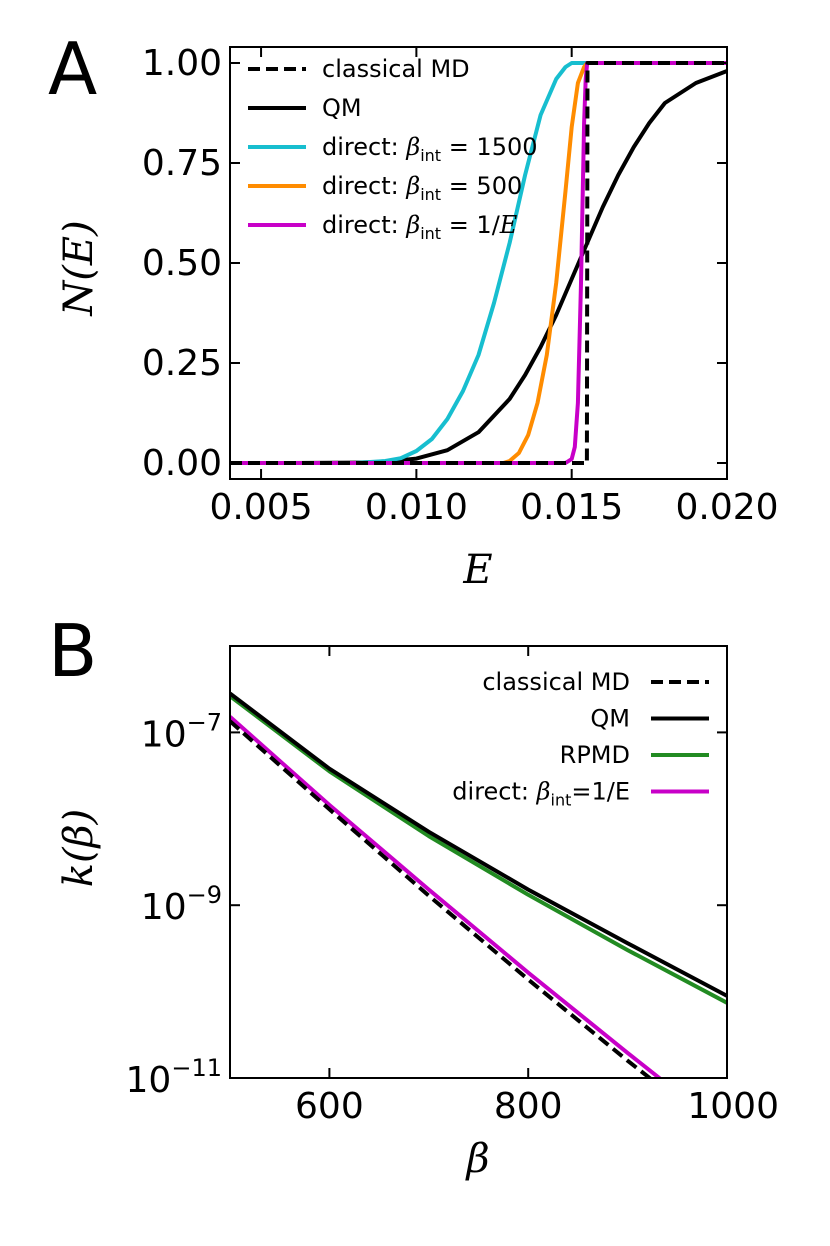 Image resolution: width=830 pixels, height=1246 pixels. What do you see at coordinates (182, 363) in the screenshot?
I see `panel-a-y-tick-label: 0.25` at bounding box center [182, 363].